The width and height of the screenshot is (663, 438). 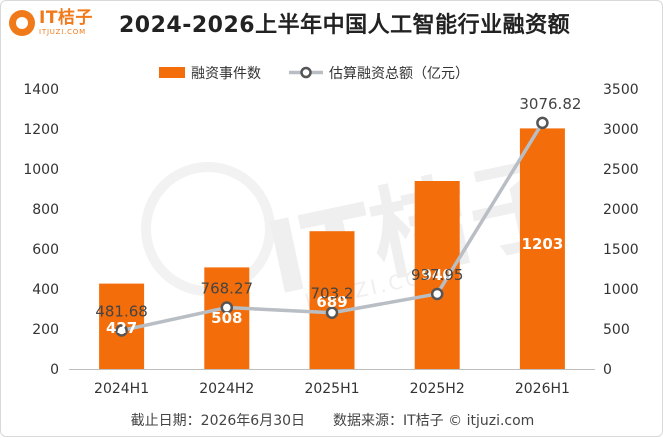 I want to click on bar-data-label: 689, so click(x=331, y=302).